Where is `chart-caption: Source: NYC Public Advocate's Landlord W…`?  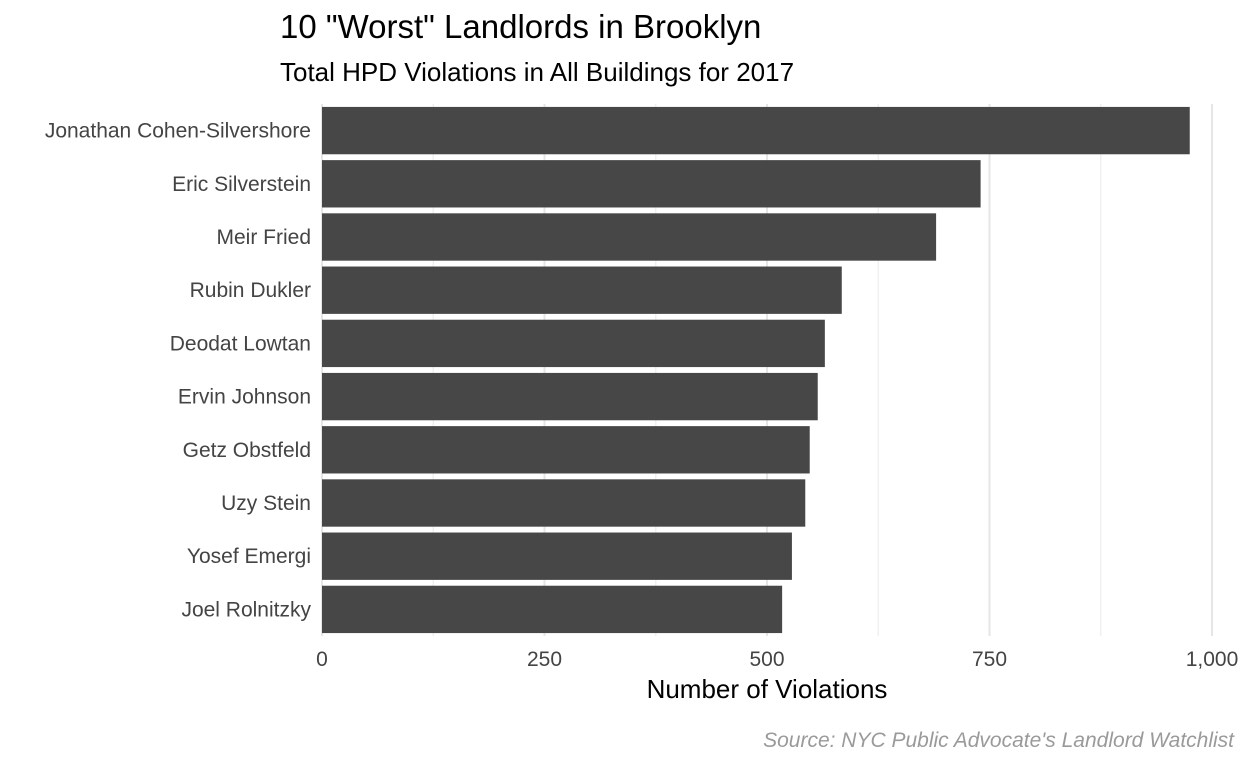 chart-caption: Source: NYC Public Advocate's Landlord W… is located at coordinates (998, 740).